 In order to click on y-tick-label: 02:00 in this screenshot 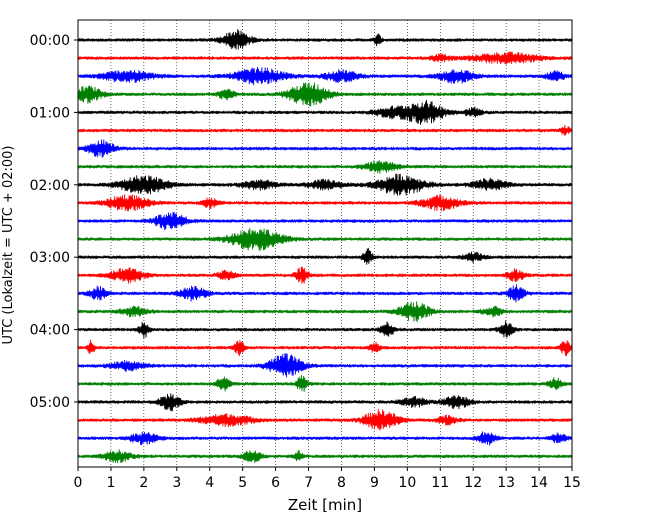, I will do `click(50, 186)`.